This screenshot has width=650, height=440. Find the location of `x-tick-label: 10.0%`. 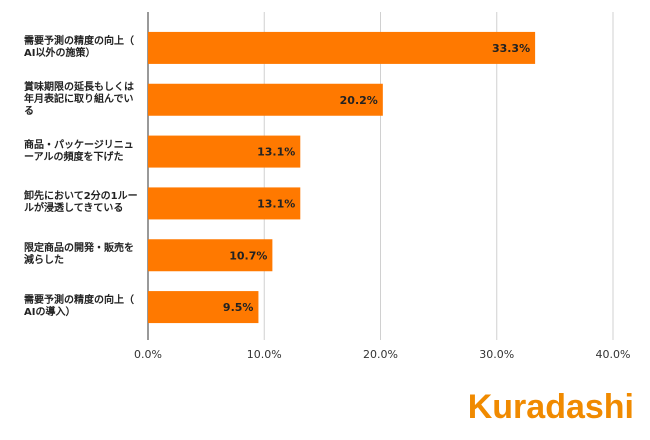

x-tick-label: 10.0% is located at coordinates (264, 354).